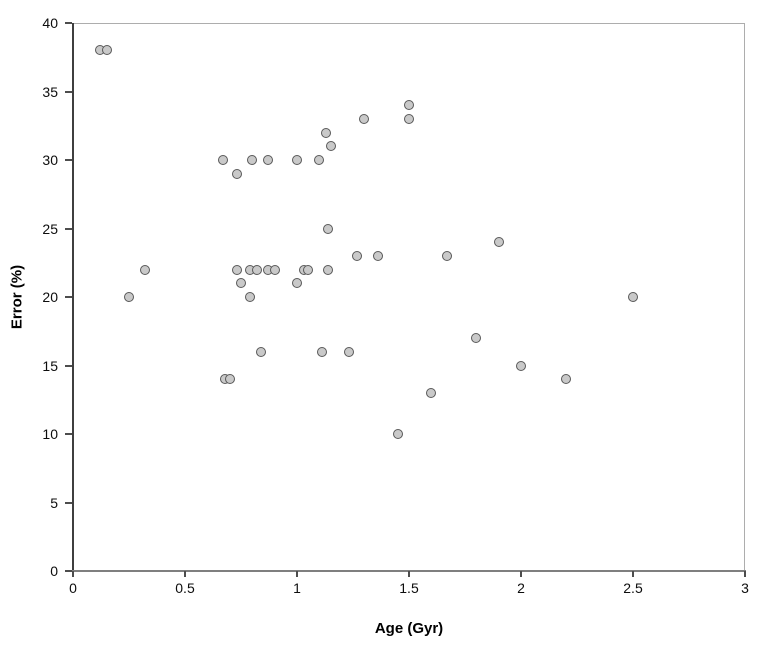  Describe the element at coordinates (54, 571) in the screenshot. I see `y-axis-tick-label: 0` at that location.